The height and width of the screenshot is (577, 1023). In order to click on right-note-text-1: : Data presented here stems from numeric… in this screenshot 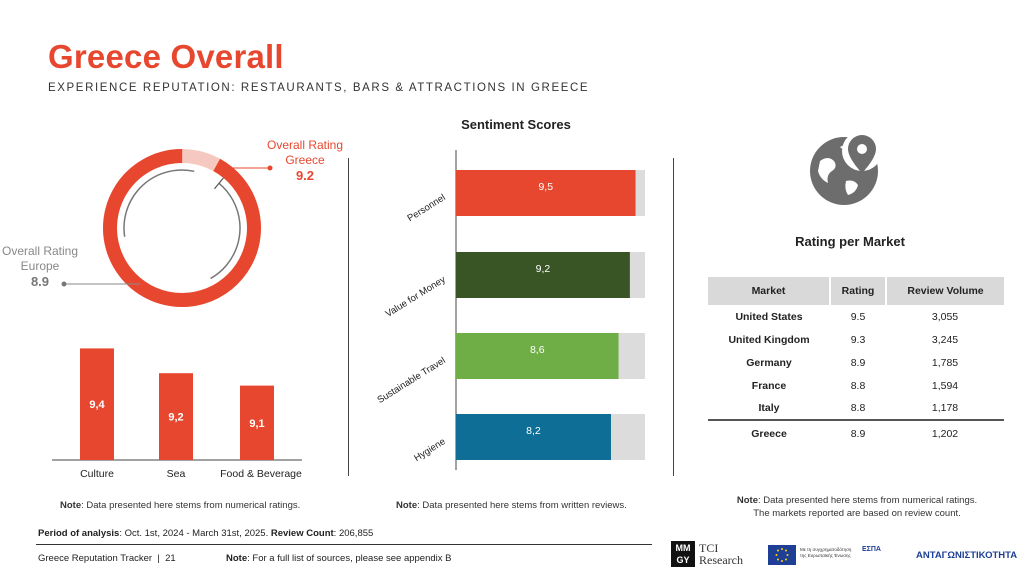, I will do `click(868, 500)`.